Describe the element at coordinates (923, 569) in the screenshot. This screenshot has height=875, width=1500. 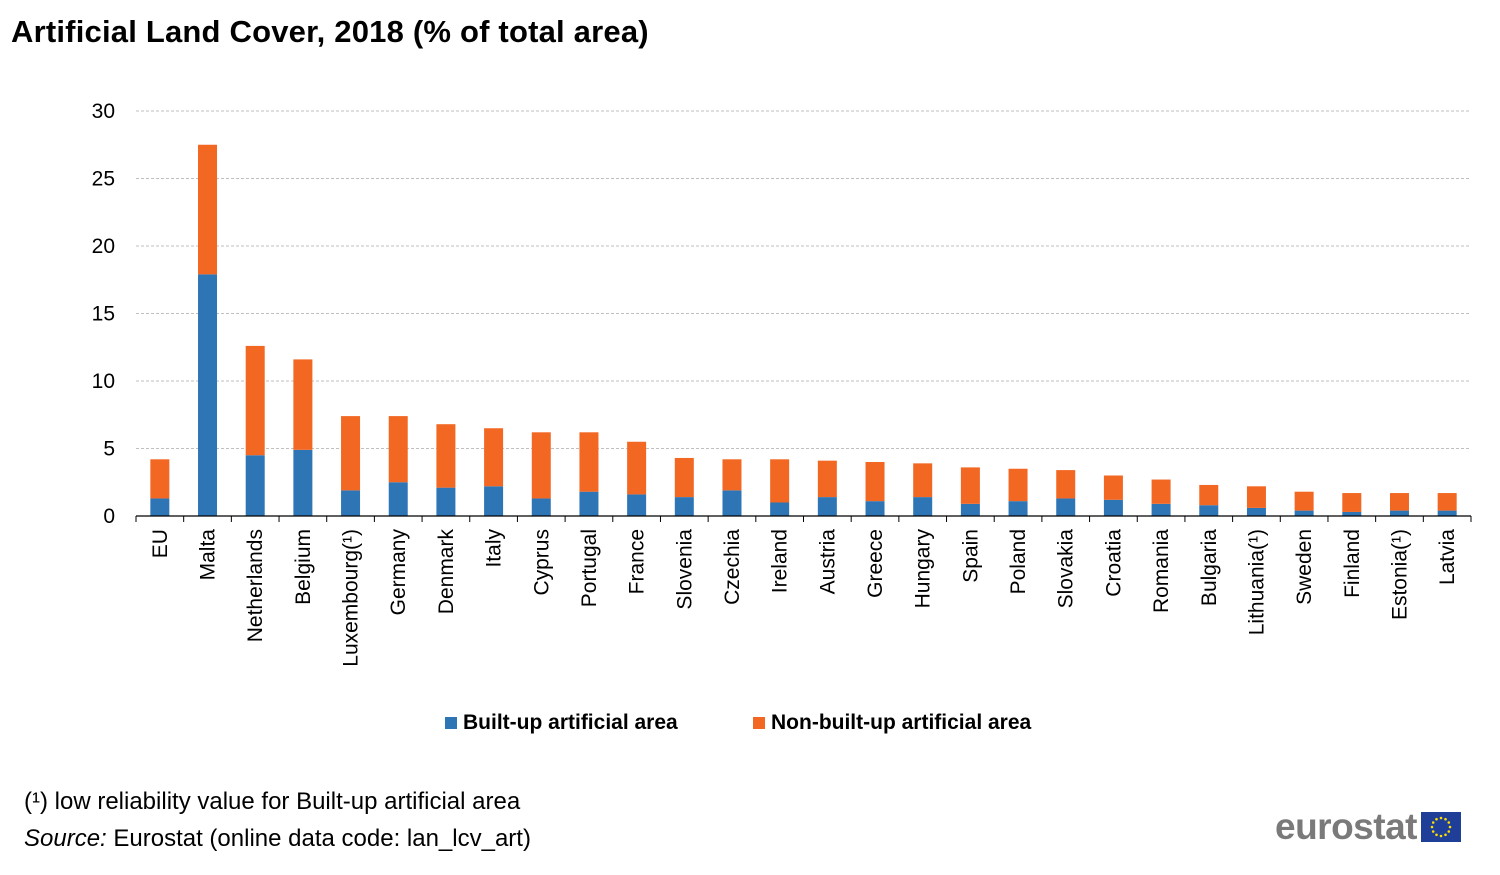
I see `x-tick-label: Hungary` at that location.